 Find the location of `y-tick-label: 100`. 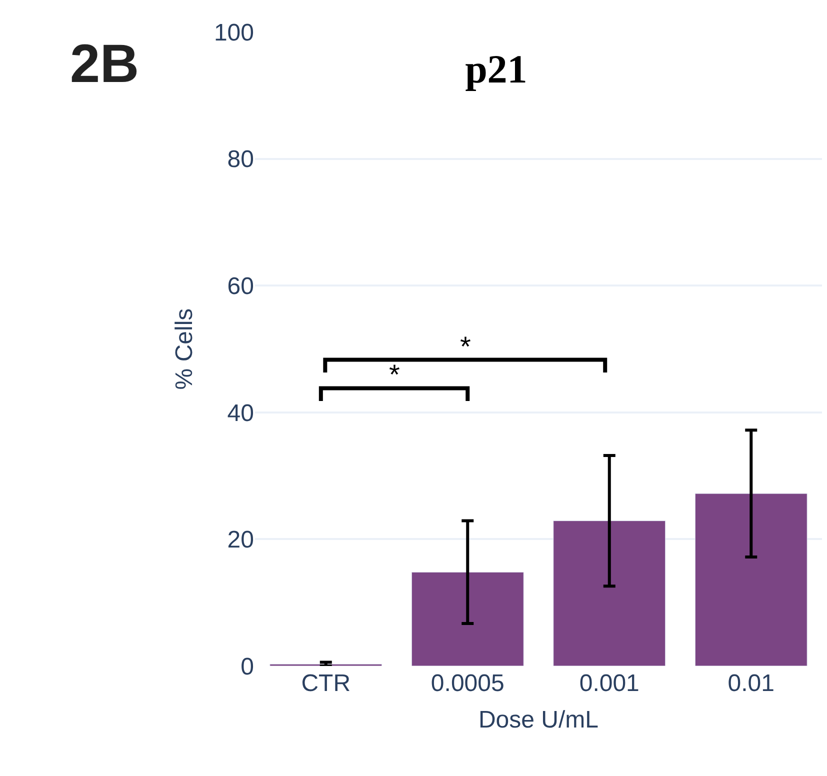

y-tick-label: 100 is located at coordinates (234, 32).